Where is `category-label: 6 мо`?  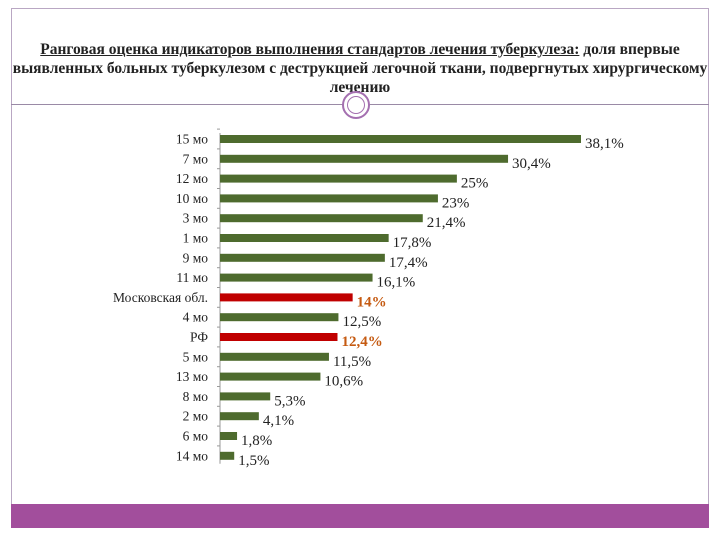
category-label: 6 мо is located at coordinates (196, 436).